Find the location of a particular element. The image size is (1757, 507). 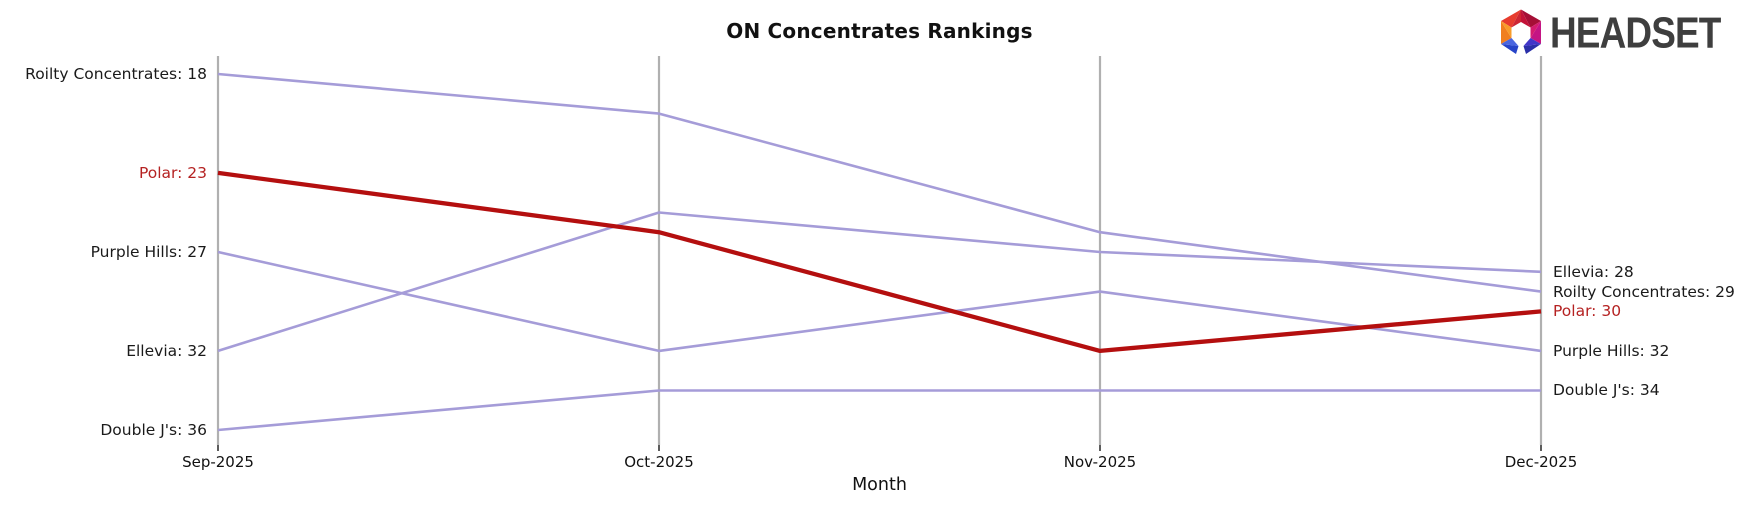

headset-logo-text: HEADSET is located at coordinates (1635, 32).